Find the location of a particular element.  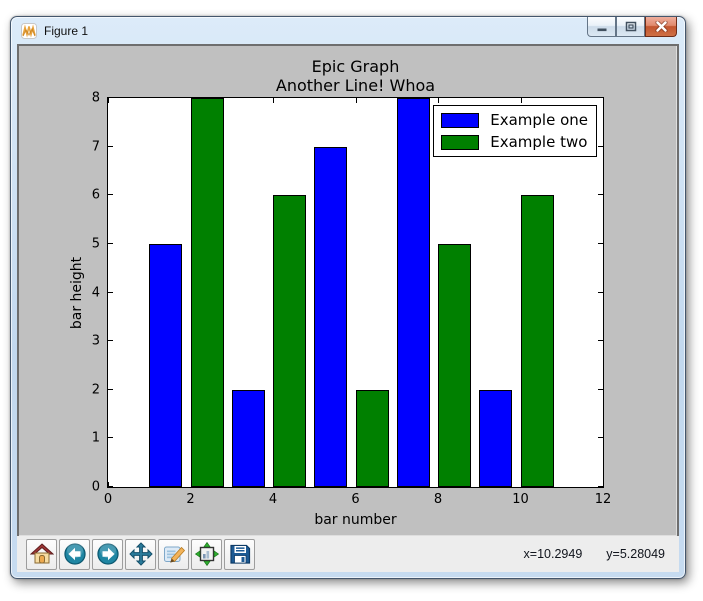

save-icon is located at coordinates (239, 554).